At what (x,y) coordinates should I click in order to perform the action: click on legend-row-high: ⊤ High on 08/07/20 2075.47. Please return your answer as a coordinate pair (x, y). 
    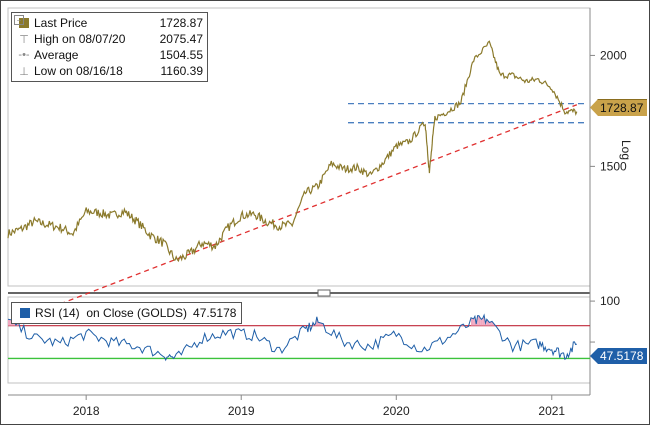
    Looking at the image, I should click on (109, 39).